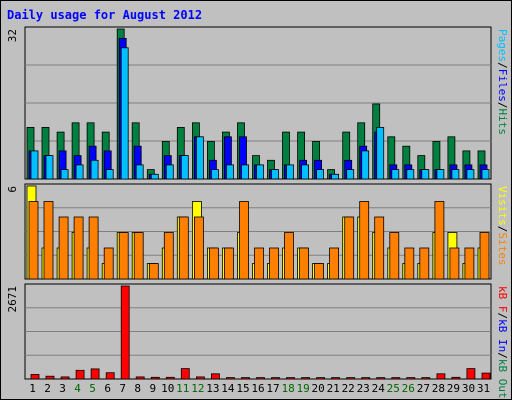 The width and height of the screenshot is (512, 400). What do you see at coordinates (393, 388) in the screenshot?
I see `x-tick-label: 25` at bounding box center [393, 388].